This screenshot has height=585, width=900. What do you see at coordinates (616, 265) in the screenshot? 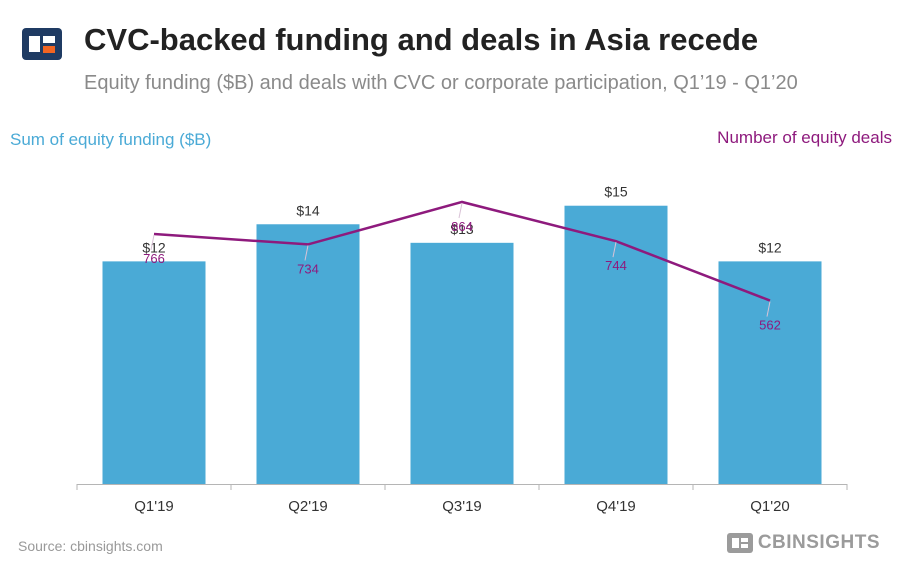
I see `deal-value-label: 744` at bounding box center [616, 265].